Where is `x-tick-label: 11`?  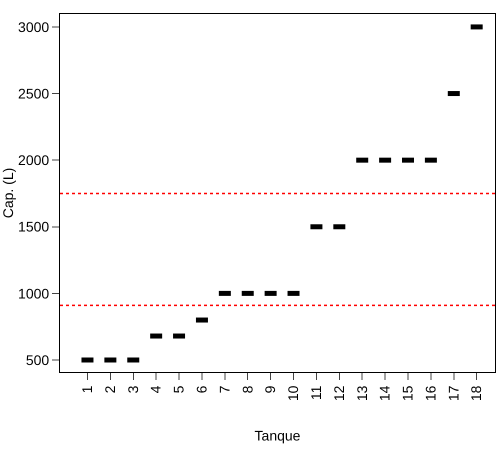 x-tick-label: 11 is located at coordinates (316, 392).